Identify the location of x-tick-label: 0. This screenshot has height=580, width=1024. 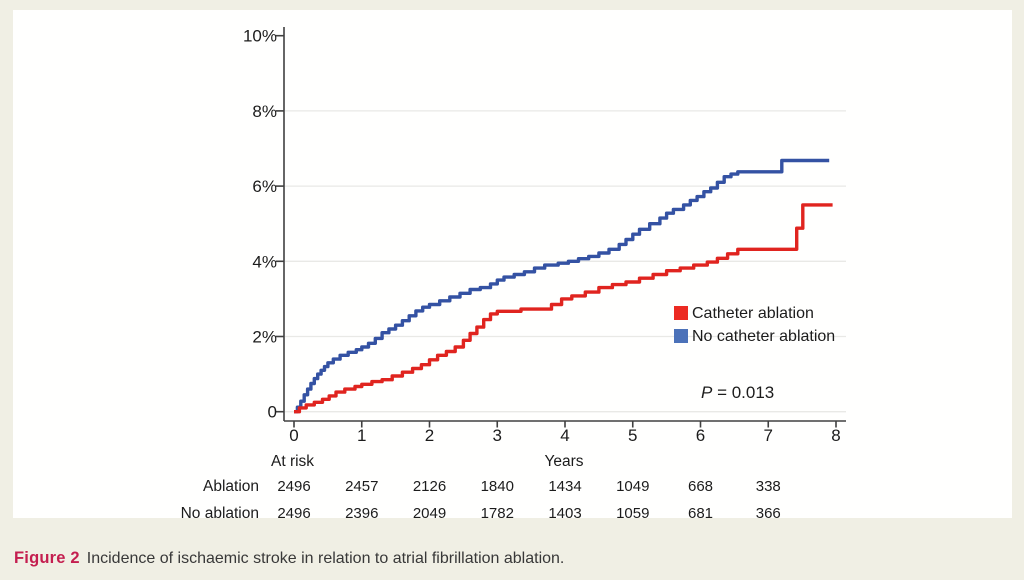
(293, 435).